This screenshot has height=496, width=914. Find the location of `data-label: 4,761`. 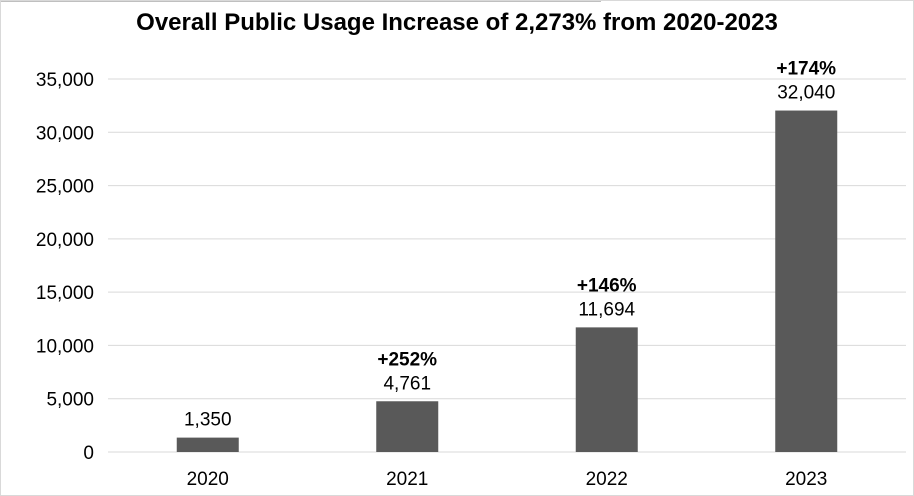

data-label: 4,761 is located at coordinates (407, 383).